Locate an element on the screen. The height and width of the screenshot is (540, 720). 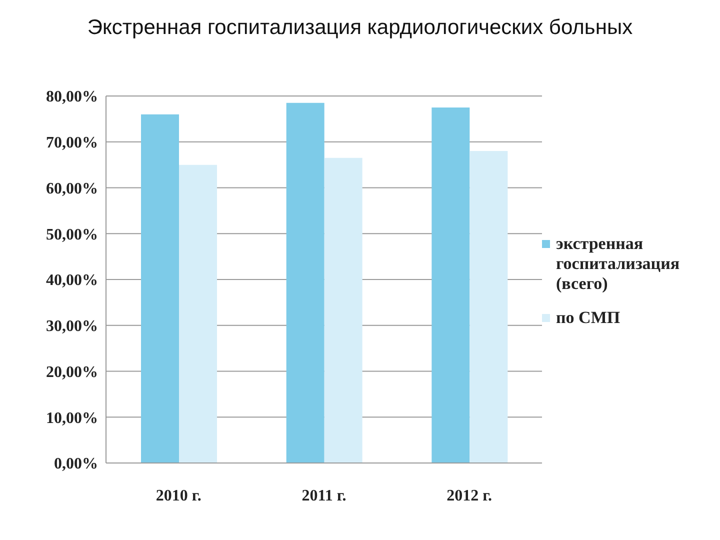
legend-label: по СМП is located at coordinates (588, 318).